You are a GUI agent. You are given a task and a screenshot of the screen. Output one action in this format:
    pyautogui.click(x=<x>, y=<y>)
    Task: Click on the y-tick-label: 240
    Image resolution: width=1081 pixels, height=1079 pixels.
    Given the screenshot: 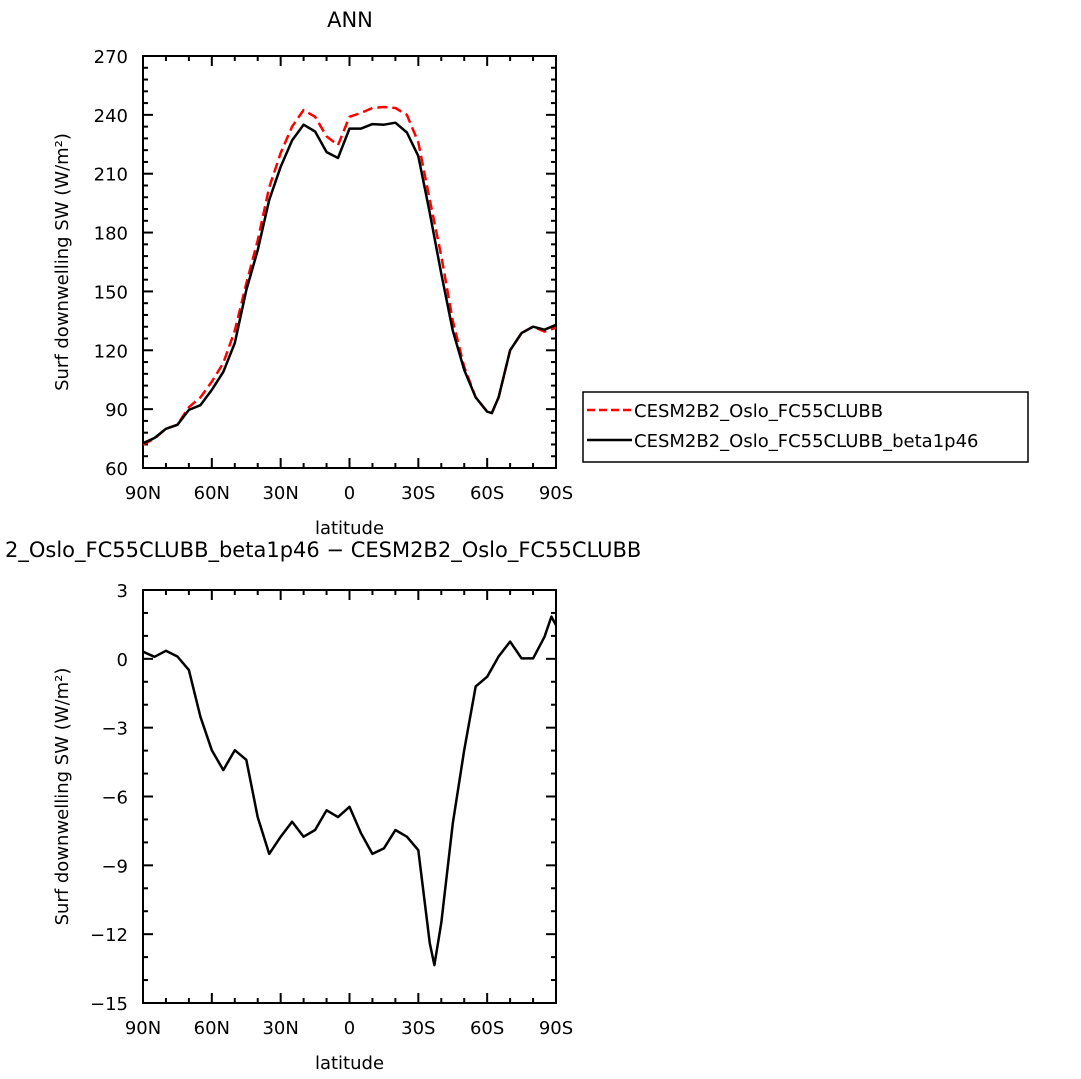 What is the action you would take?
    pyautogui.click(x=111, y=116)
    